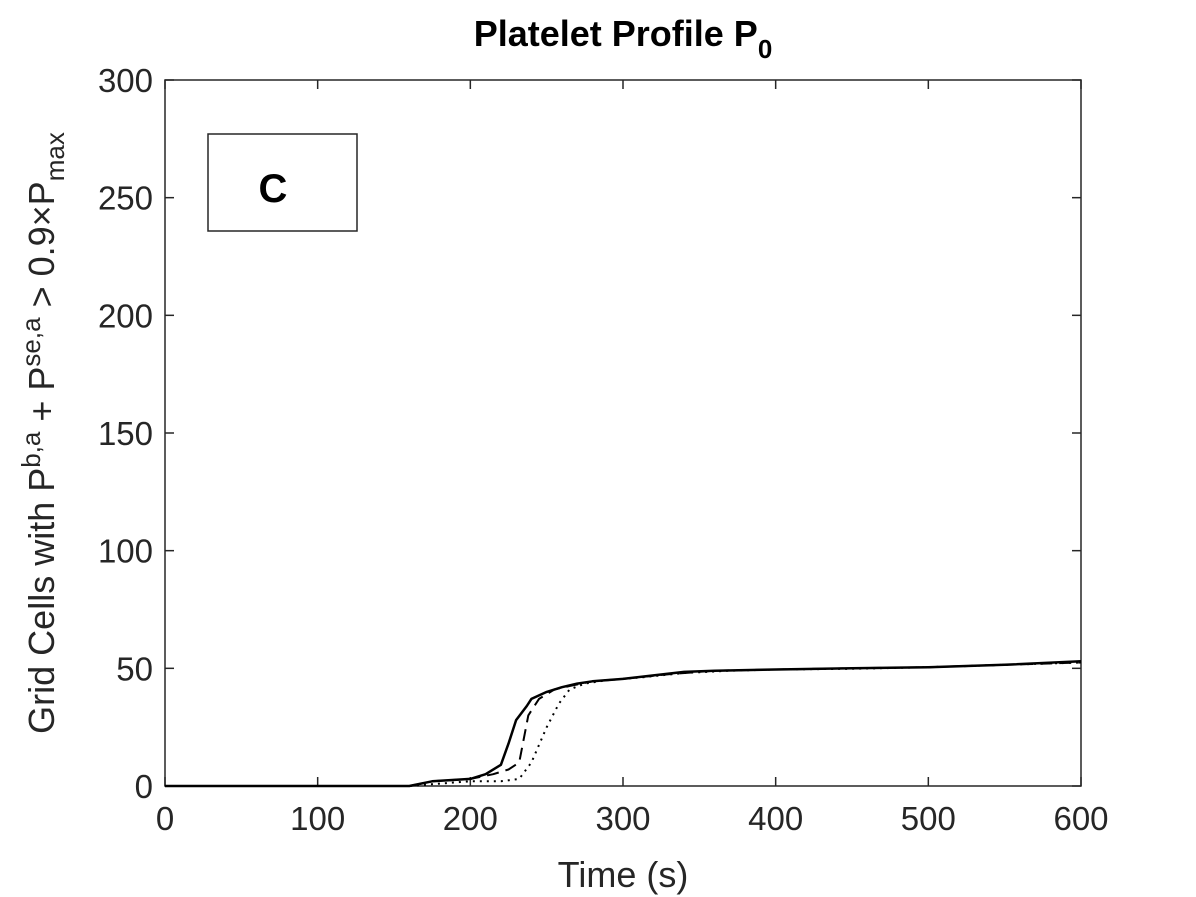 Image resolution: width=1196 pixels, height=897 pixels. I want to click on chart-title: Platelet Profile P0, so click(623, 38).